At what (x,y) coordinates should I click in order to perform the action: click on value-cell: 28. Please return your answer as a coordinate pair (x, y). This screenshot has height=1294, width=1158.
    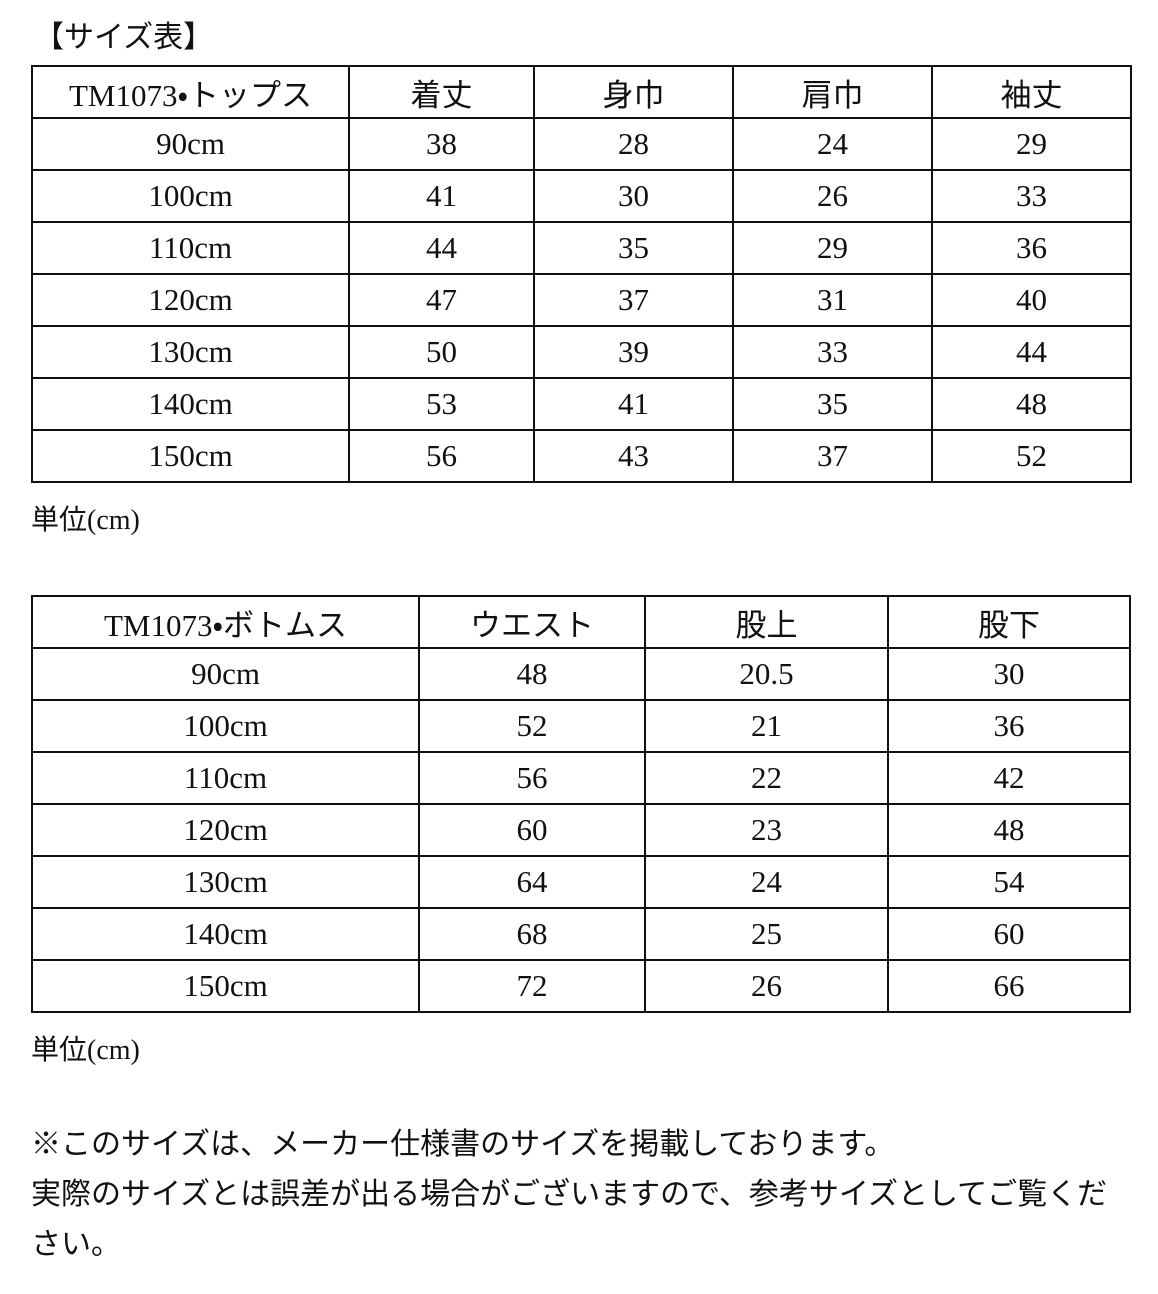
    Looking at the image, I should click on (633, 144).